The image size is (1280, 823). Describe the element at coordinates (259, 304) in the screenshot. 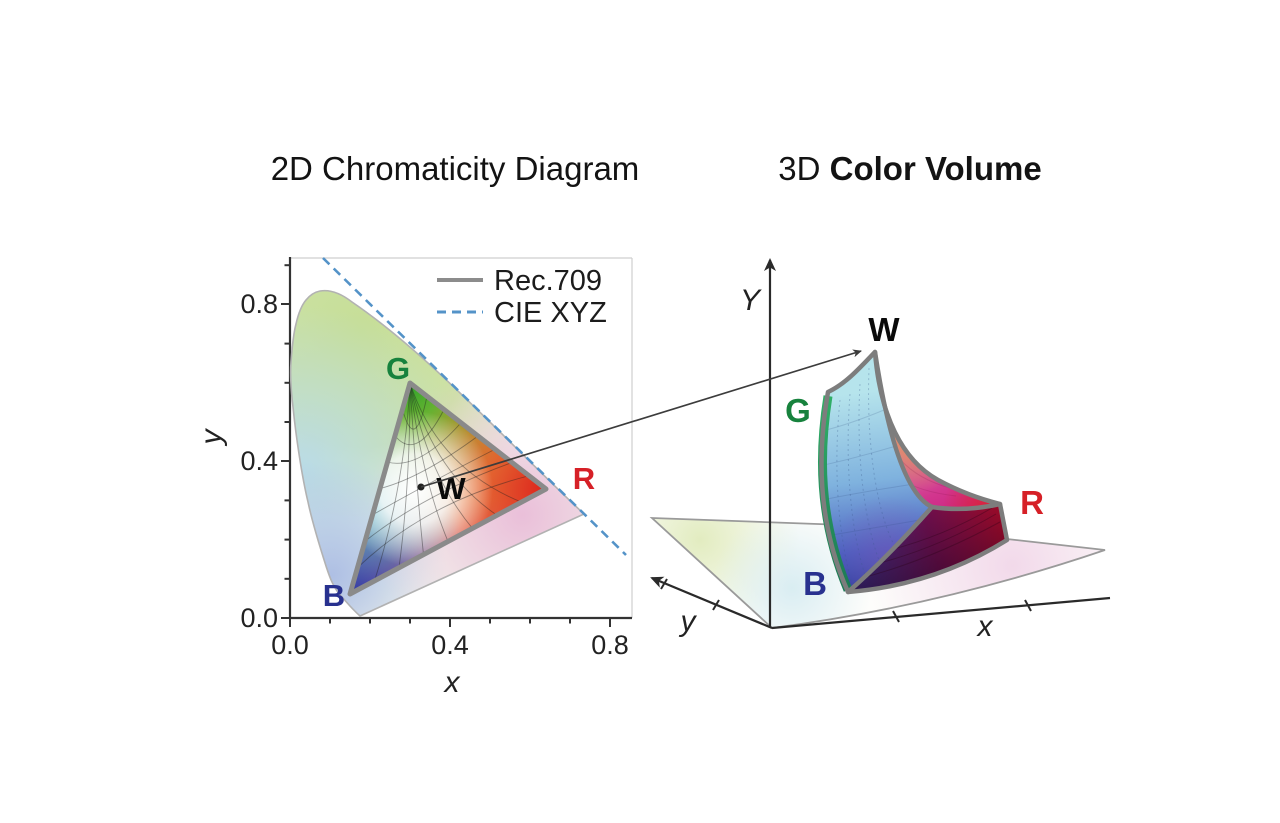

I see `y-tick-0.8: 0.8` at that location.